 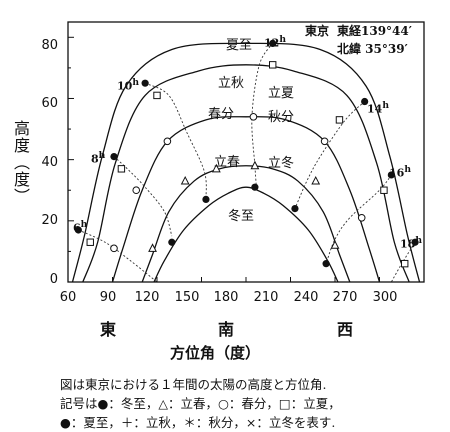 I want to click on hour-label-8: 8h, so click(x=98, y=158).